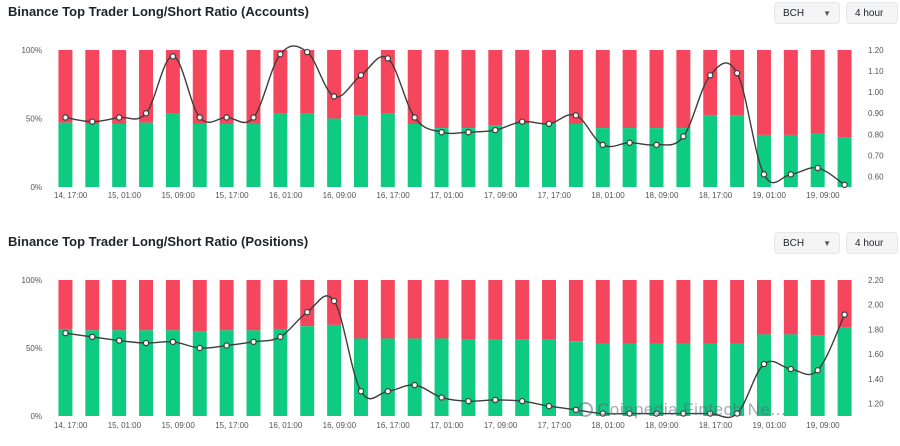 This screenshot has height=446, width=900. I want to click on interval-select-value: 4 hour, so click(869, 13).